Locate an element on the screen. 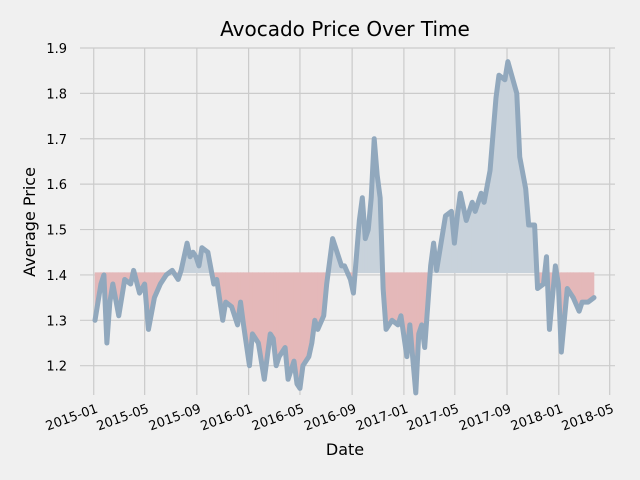 The height and width of the screenshot is (480, 640). y-tick-label: 1.8 is located at coordinates (56, 94).